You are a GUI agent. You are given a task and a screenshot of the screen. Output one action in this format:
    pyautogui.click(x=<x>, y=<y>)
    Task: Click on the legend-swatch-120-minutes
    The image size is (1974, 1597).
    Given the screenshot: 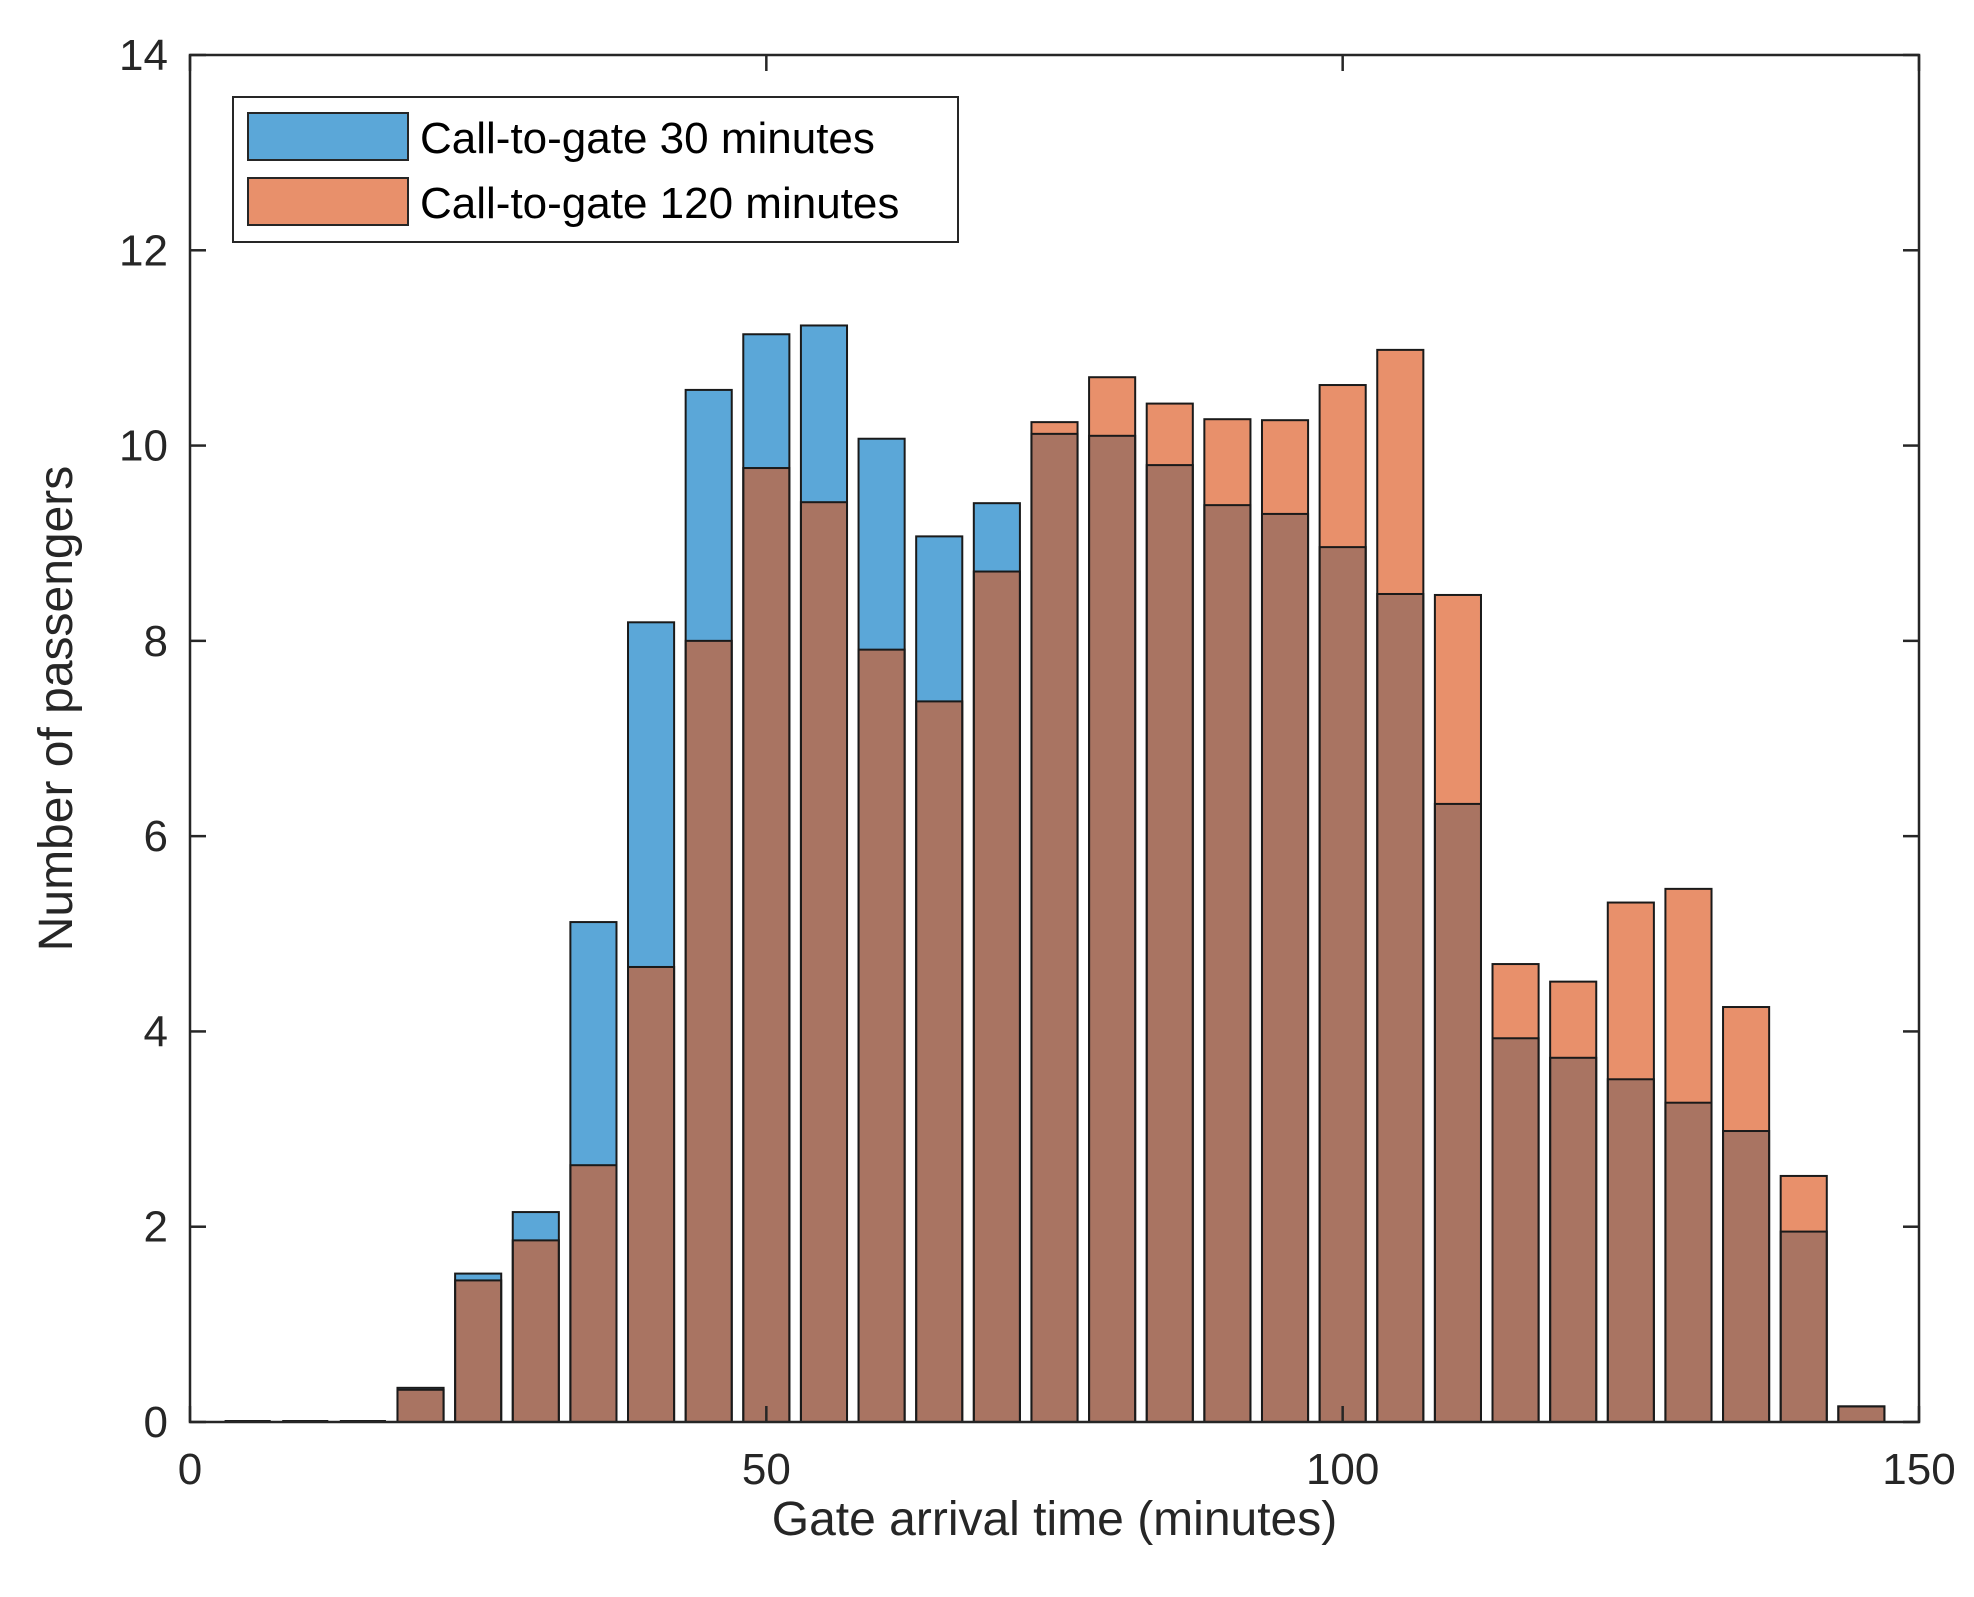 What is the action you would take?
    pyautogui.click(x=328, y=201)
    